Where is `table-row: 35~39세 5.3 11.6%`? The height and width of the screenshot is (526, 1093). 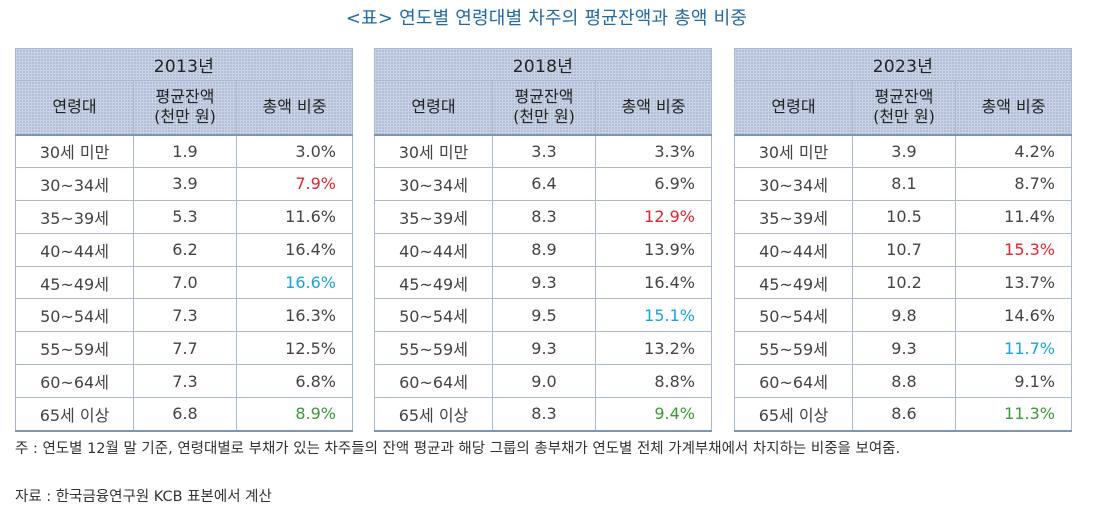
table-row: 35~39세 5.3 11.6% is located at coordinates (184, 216).